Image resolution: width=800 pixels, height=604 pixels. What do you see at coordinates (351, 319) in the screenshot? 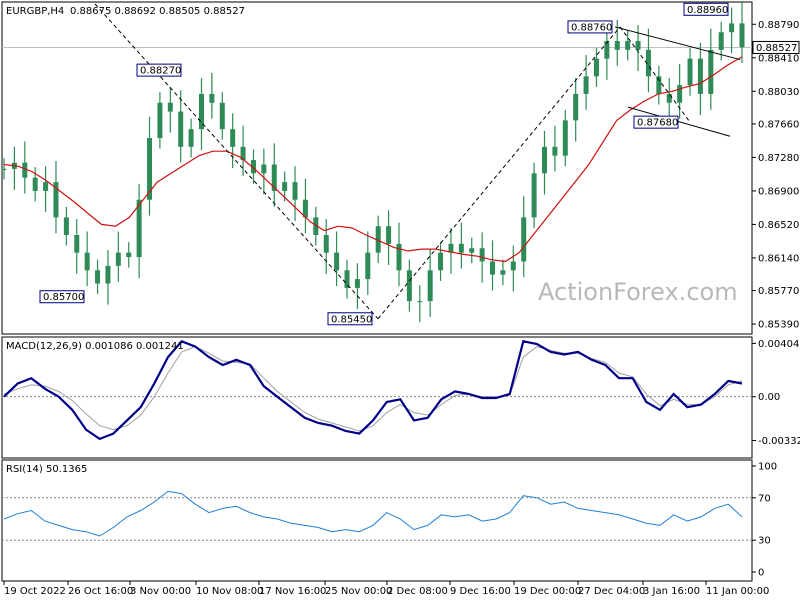
I see `price-annotation-label: 0.85450` at bounding box center [351, 319].